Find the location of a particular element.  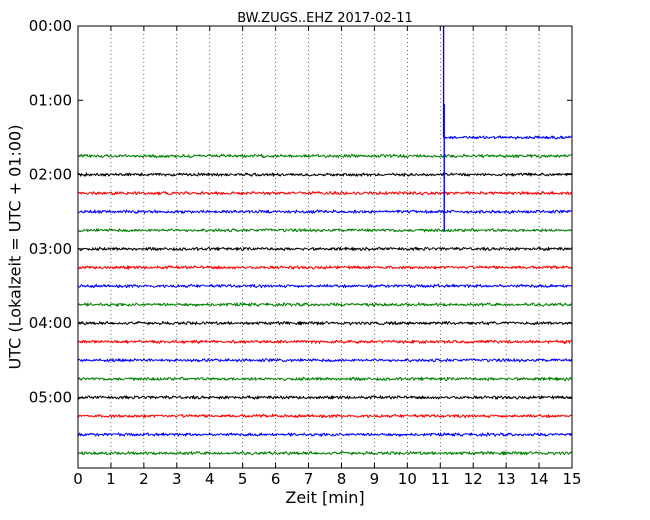

x-tick-label: 6 is located at coordinates (276, 479).